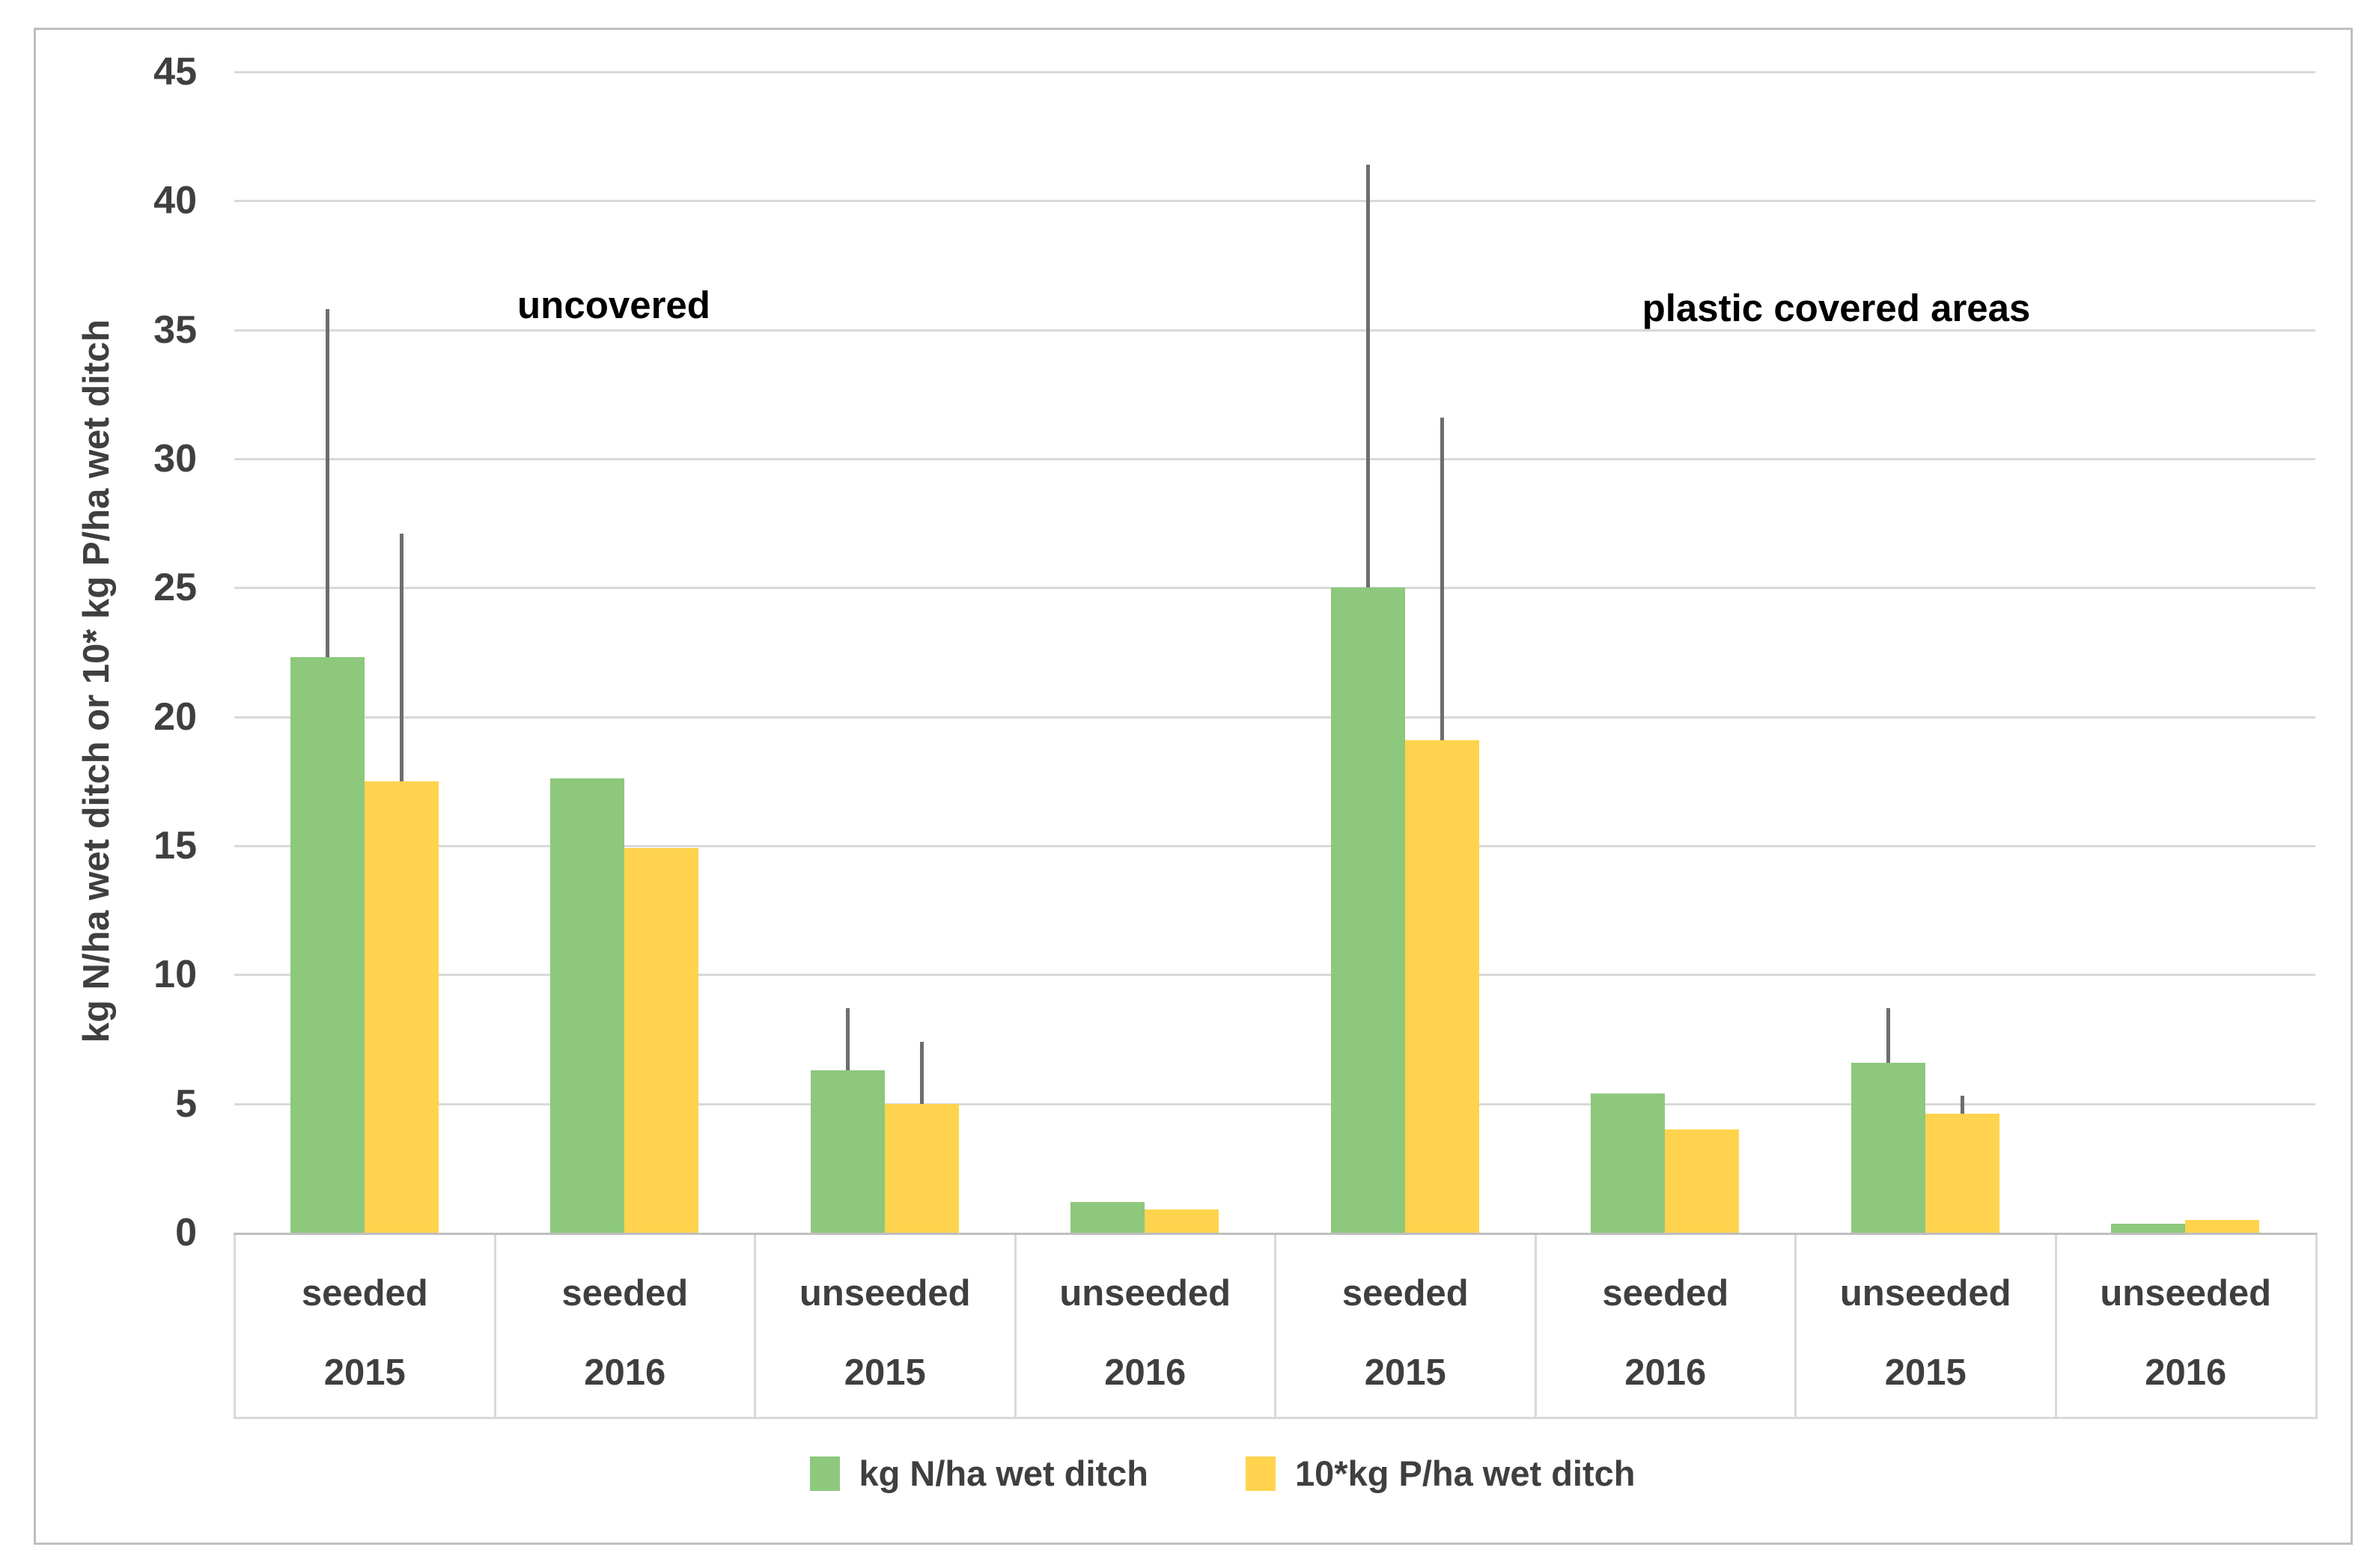  Describe the element at coordinates (884, 1326) in the screenshot. I see `category-cell-unseeded-2015-uncovered: unseeded 2015` at that location.